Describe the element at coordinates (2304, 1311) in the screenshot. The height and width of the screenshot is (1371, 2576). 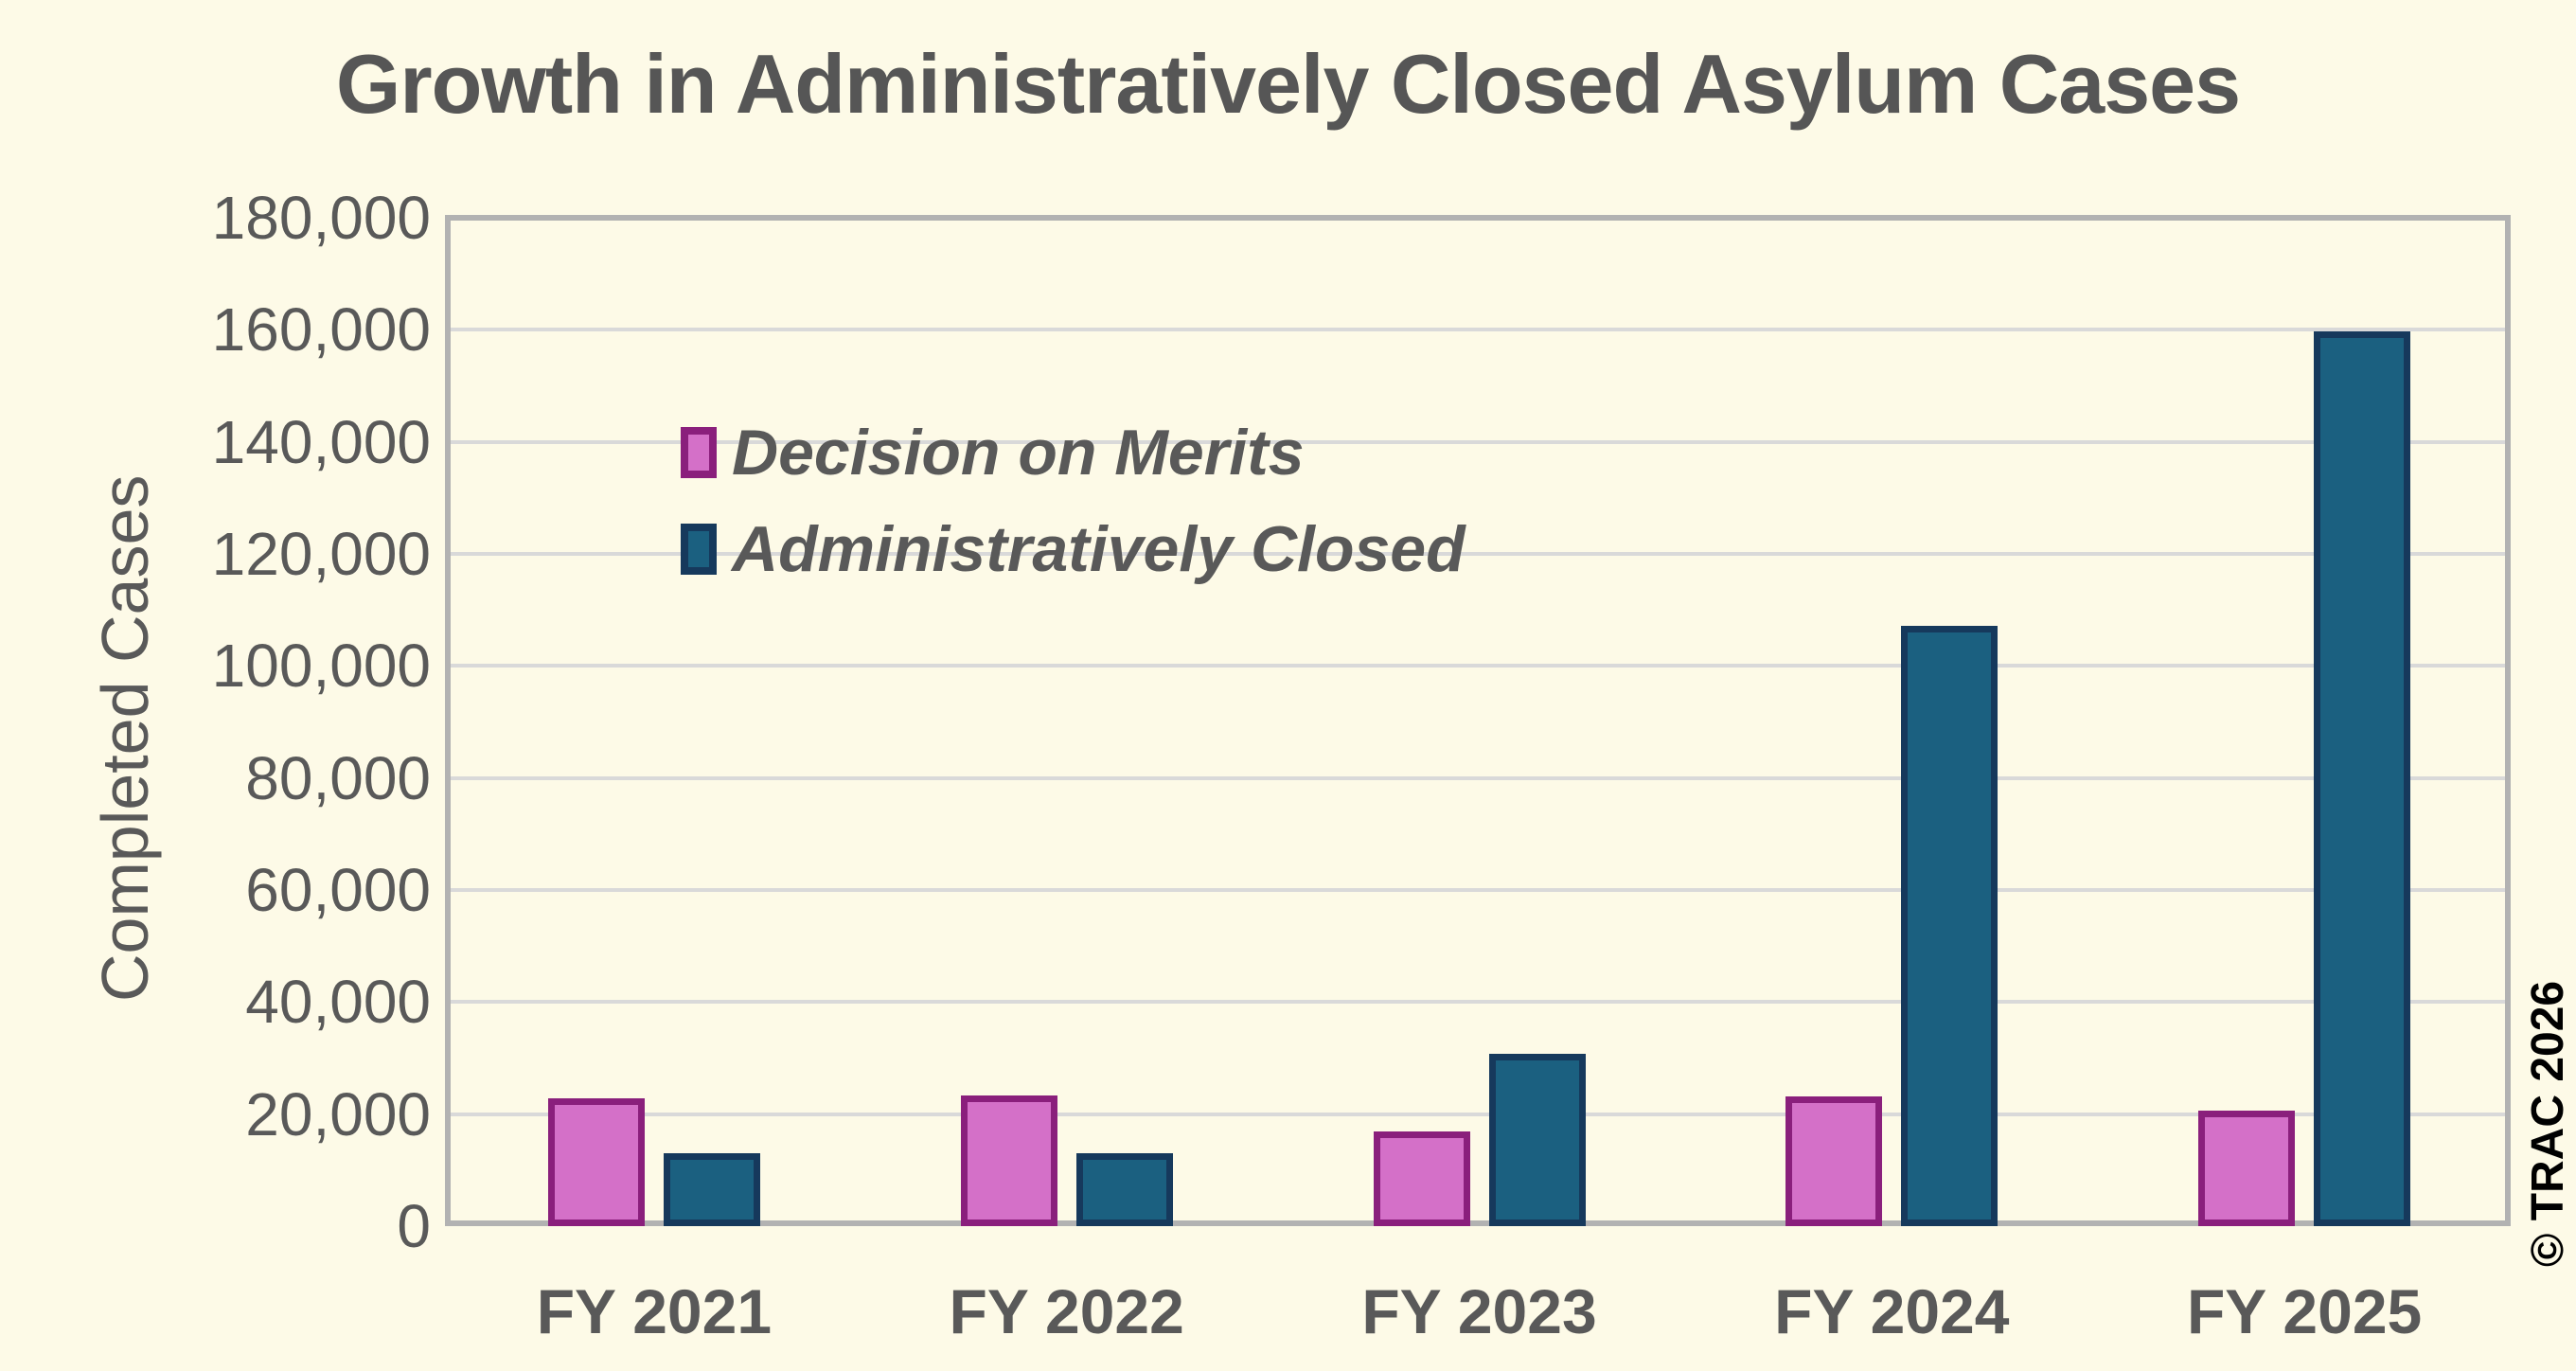
I see `x-axis-label-fy-2025: FY 2025` at that location.